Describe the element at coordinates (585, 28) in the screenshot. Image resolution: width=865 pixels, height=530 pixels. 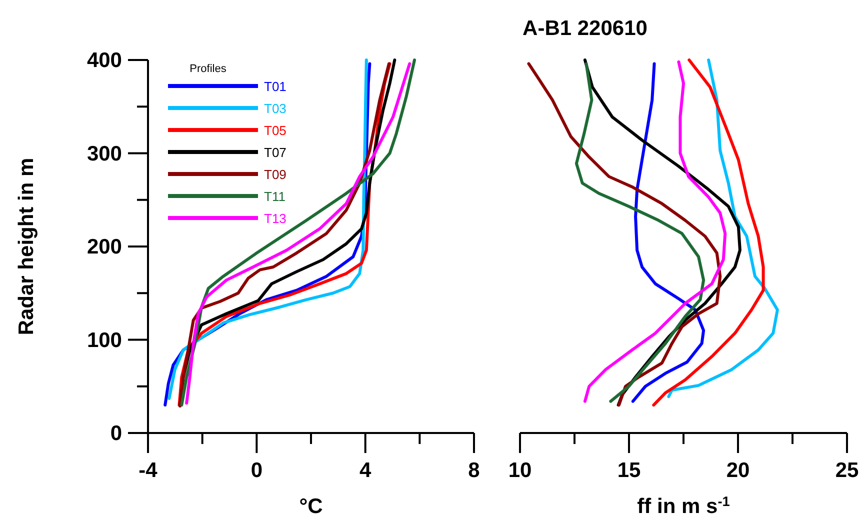
I see `chart-title: A-B1 220610` at that location.